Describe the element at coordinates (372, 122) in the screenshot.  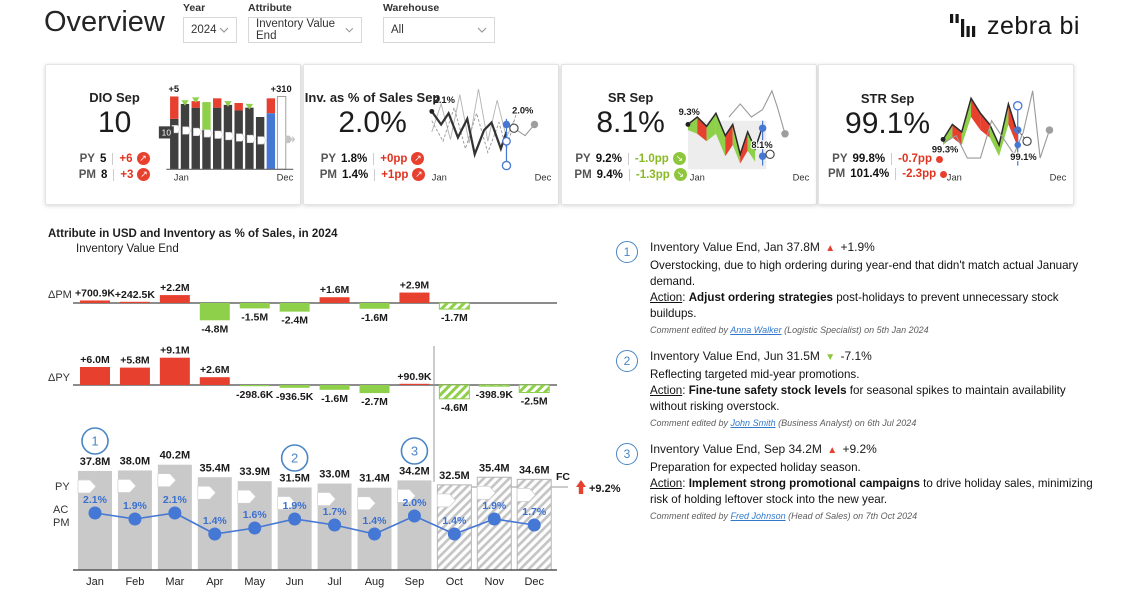
I see `kpi-value: 2.0%` at that location.